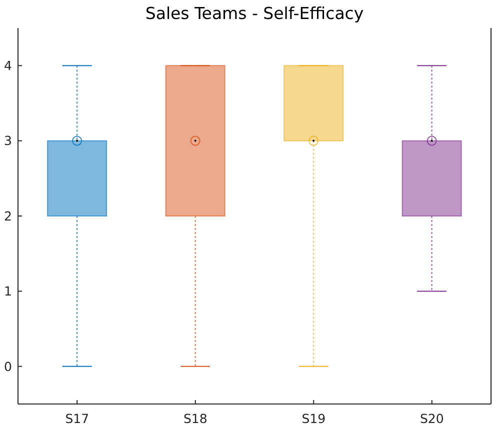 This screenshot has width=492, height=430. Describe the element at coordinates (432, 418) in the screenshot. I see `x-tick-label: S20` at that location.